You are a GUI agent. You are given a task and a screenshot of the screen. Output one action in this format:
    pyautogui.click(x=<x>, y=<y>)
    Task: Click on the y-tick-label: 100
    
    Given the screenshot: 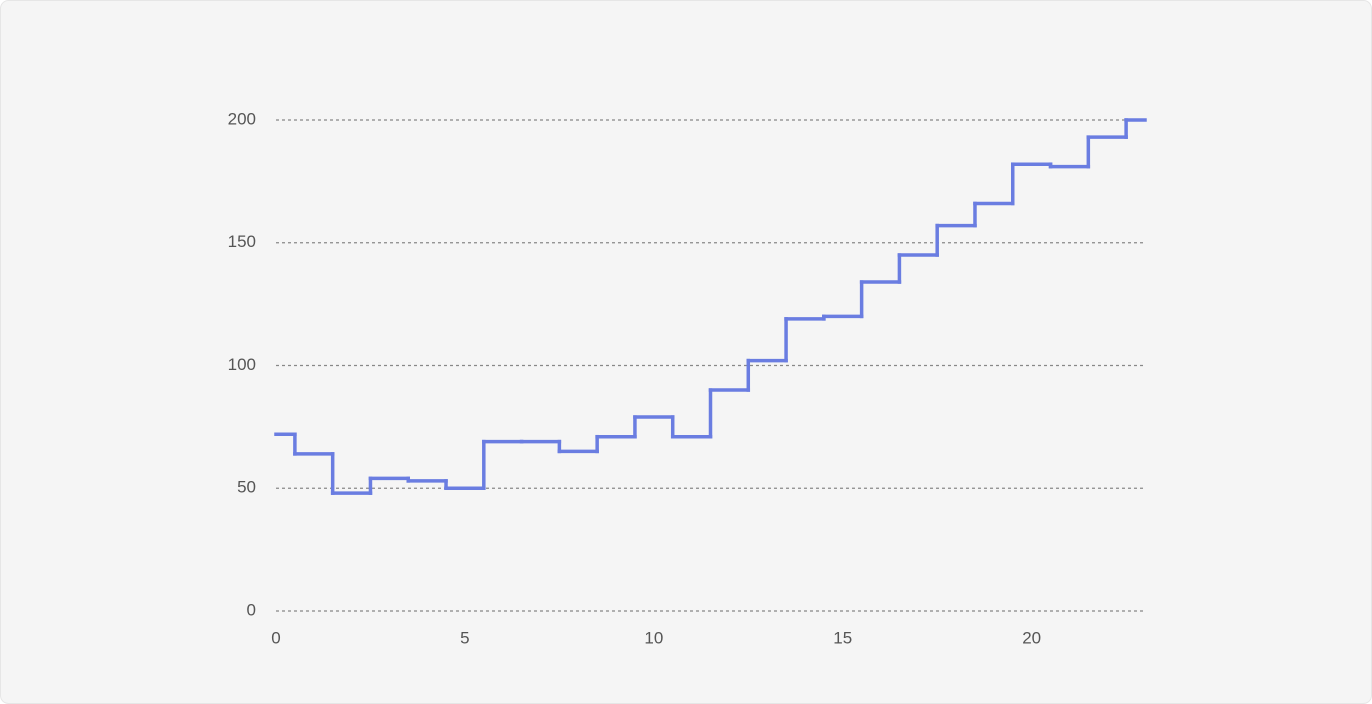 What is the action you would take?
    pyautogui.click(x=242, y=364)
    